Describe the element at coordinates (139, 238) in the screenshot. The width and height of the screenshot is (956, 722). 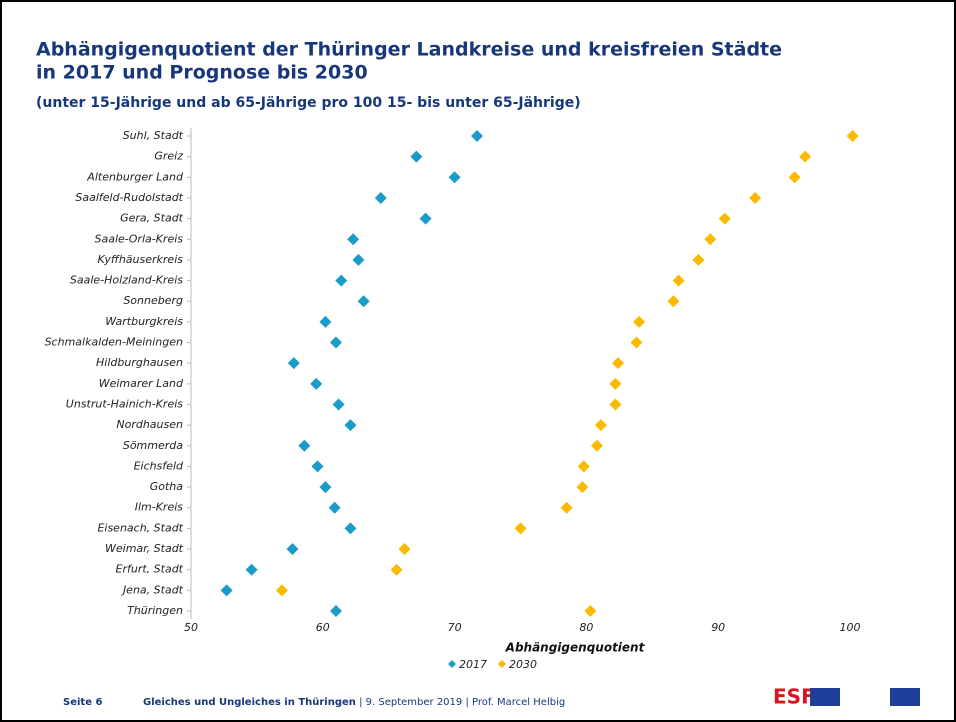
I see `y-tick-label: Saale-Orla-Kreis` at that location.